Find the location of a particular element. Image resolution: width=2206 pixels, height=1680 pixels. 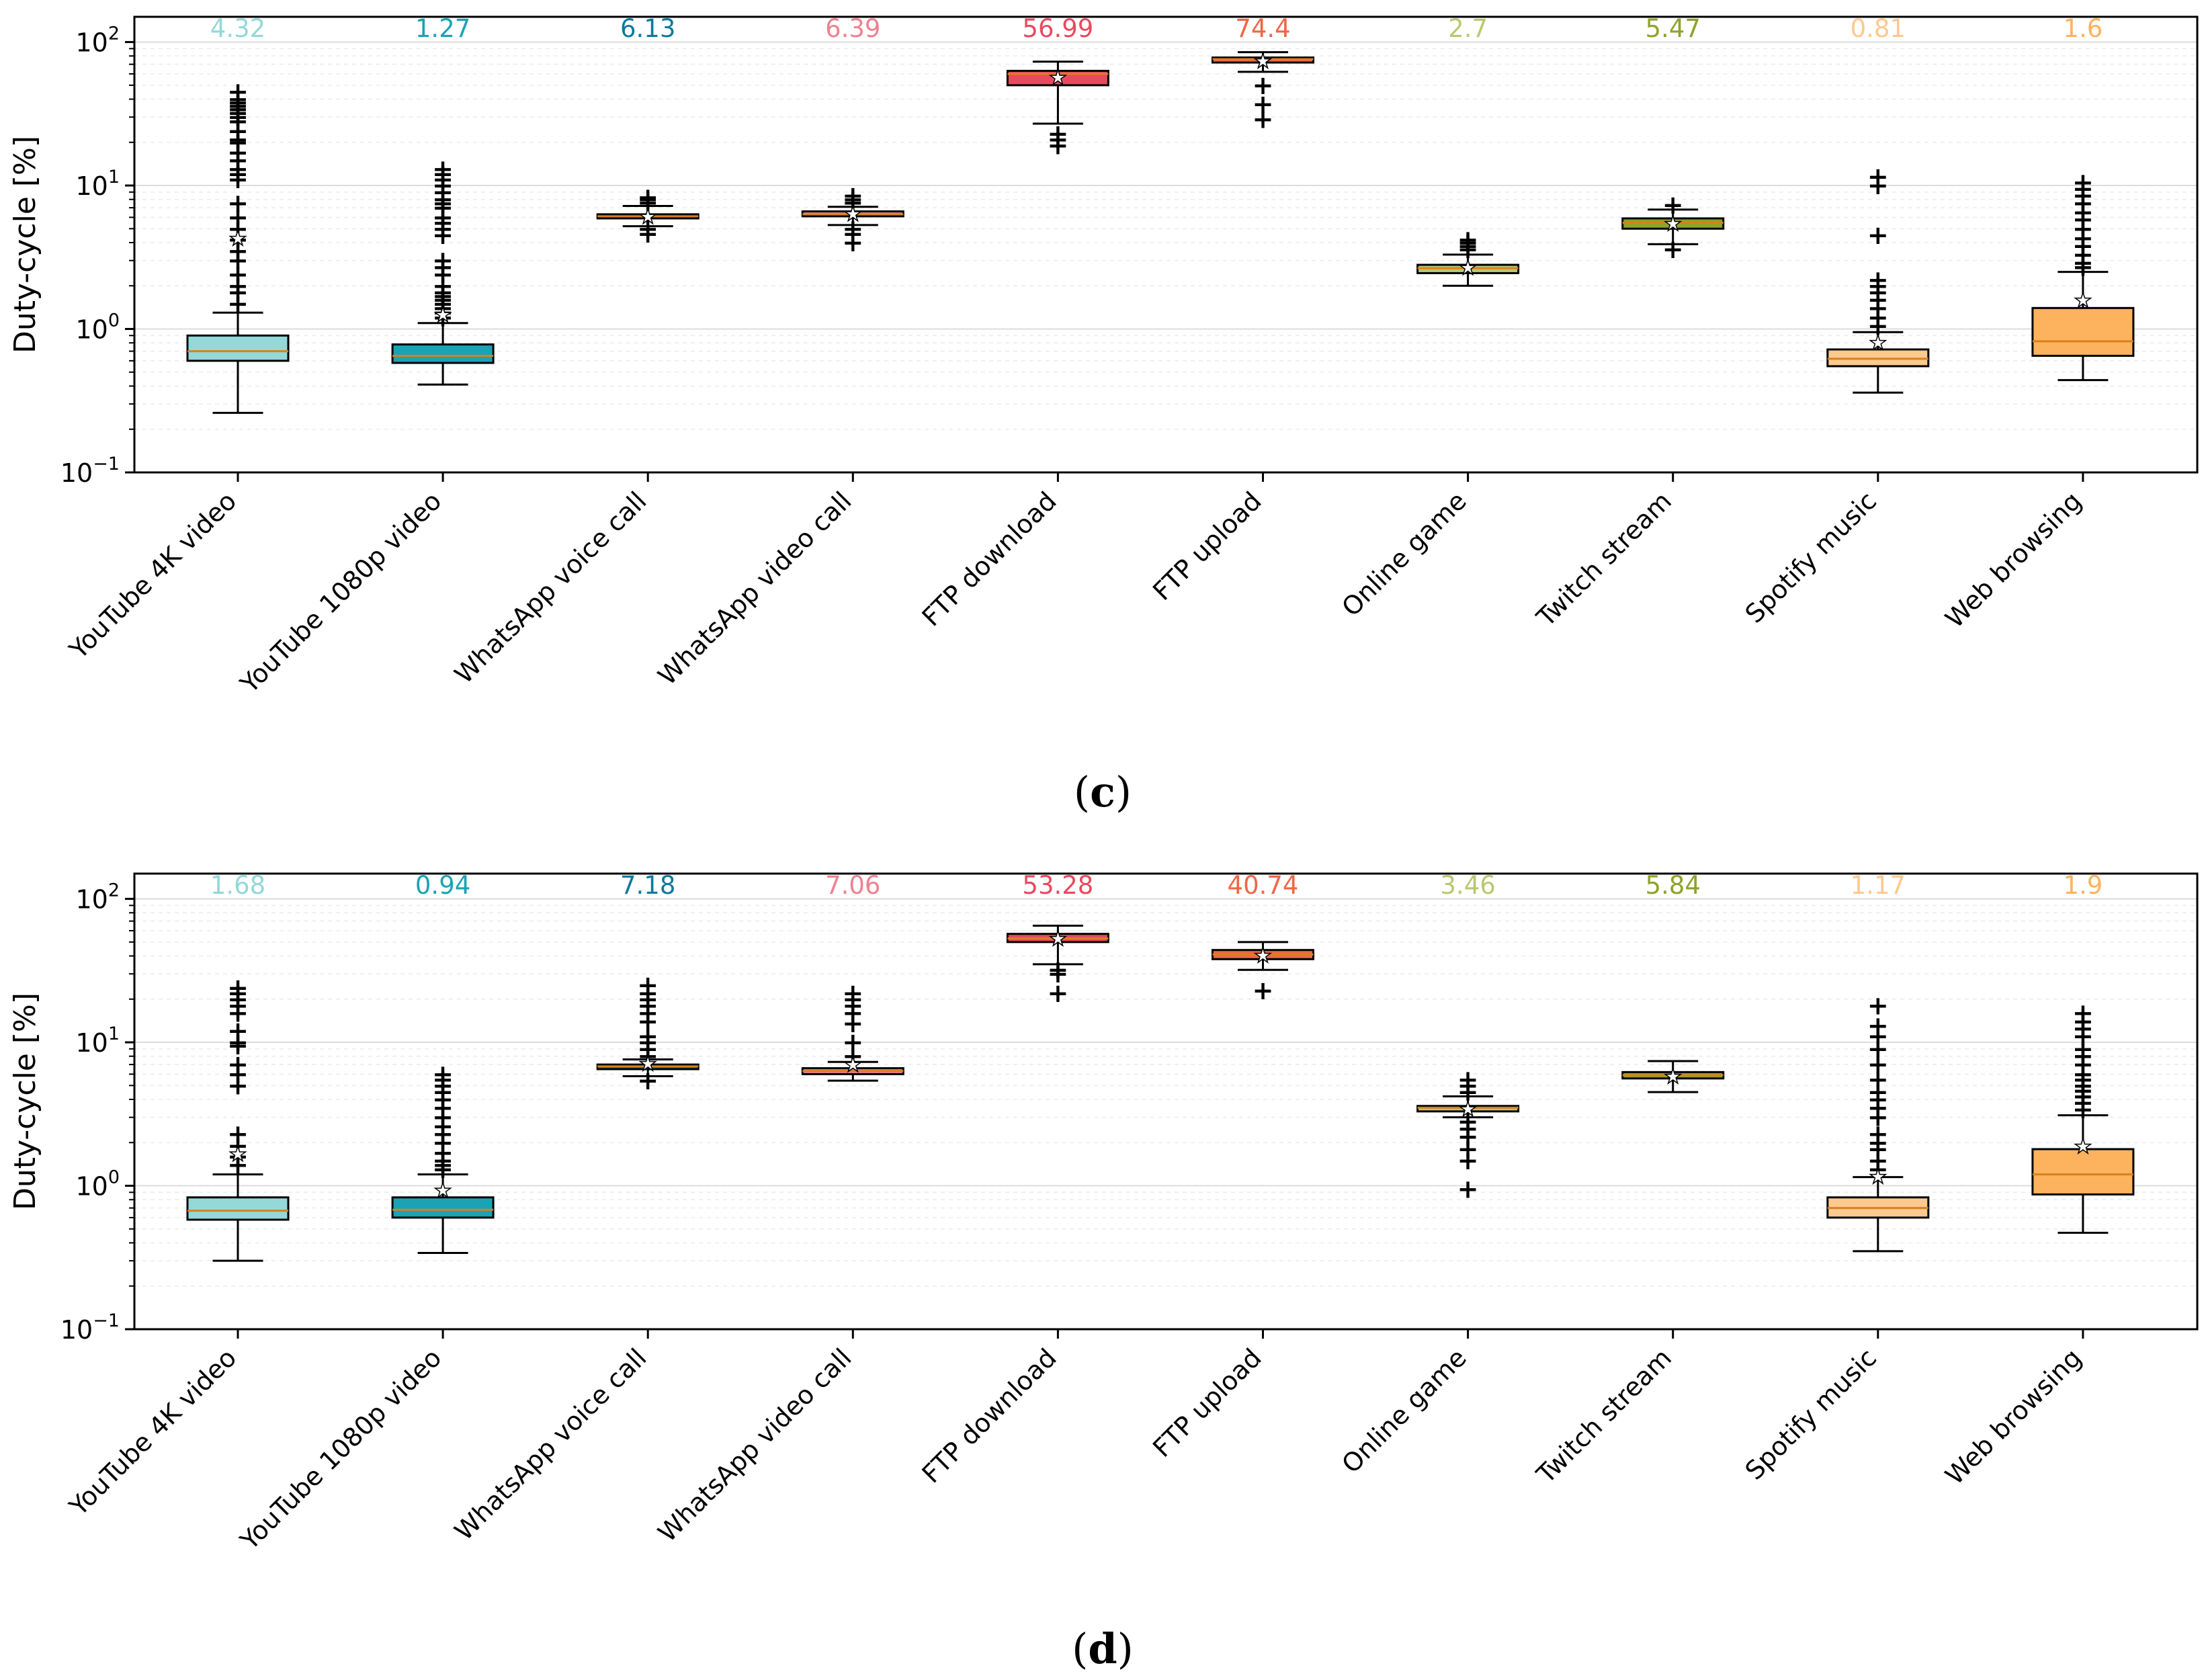

box-whatsapp-video-call: ++++++★ is located at coordinates (852, 219).